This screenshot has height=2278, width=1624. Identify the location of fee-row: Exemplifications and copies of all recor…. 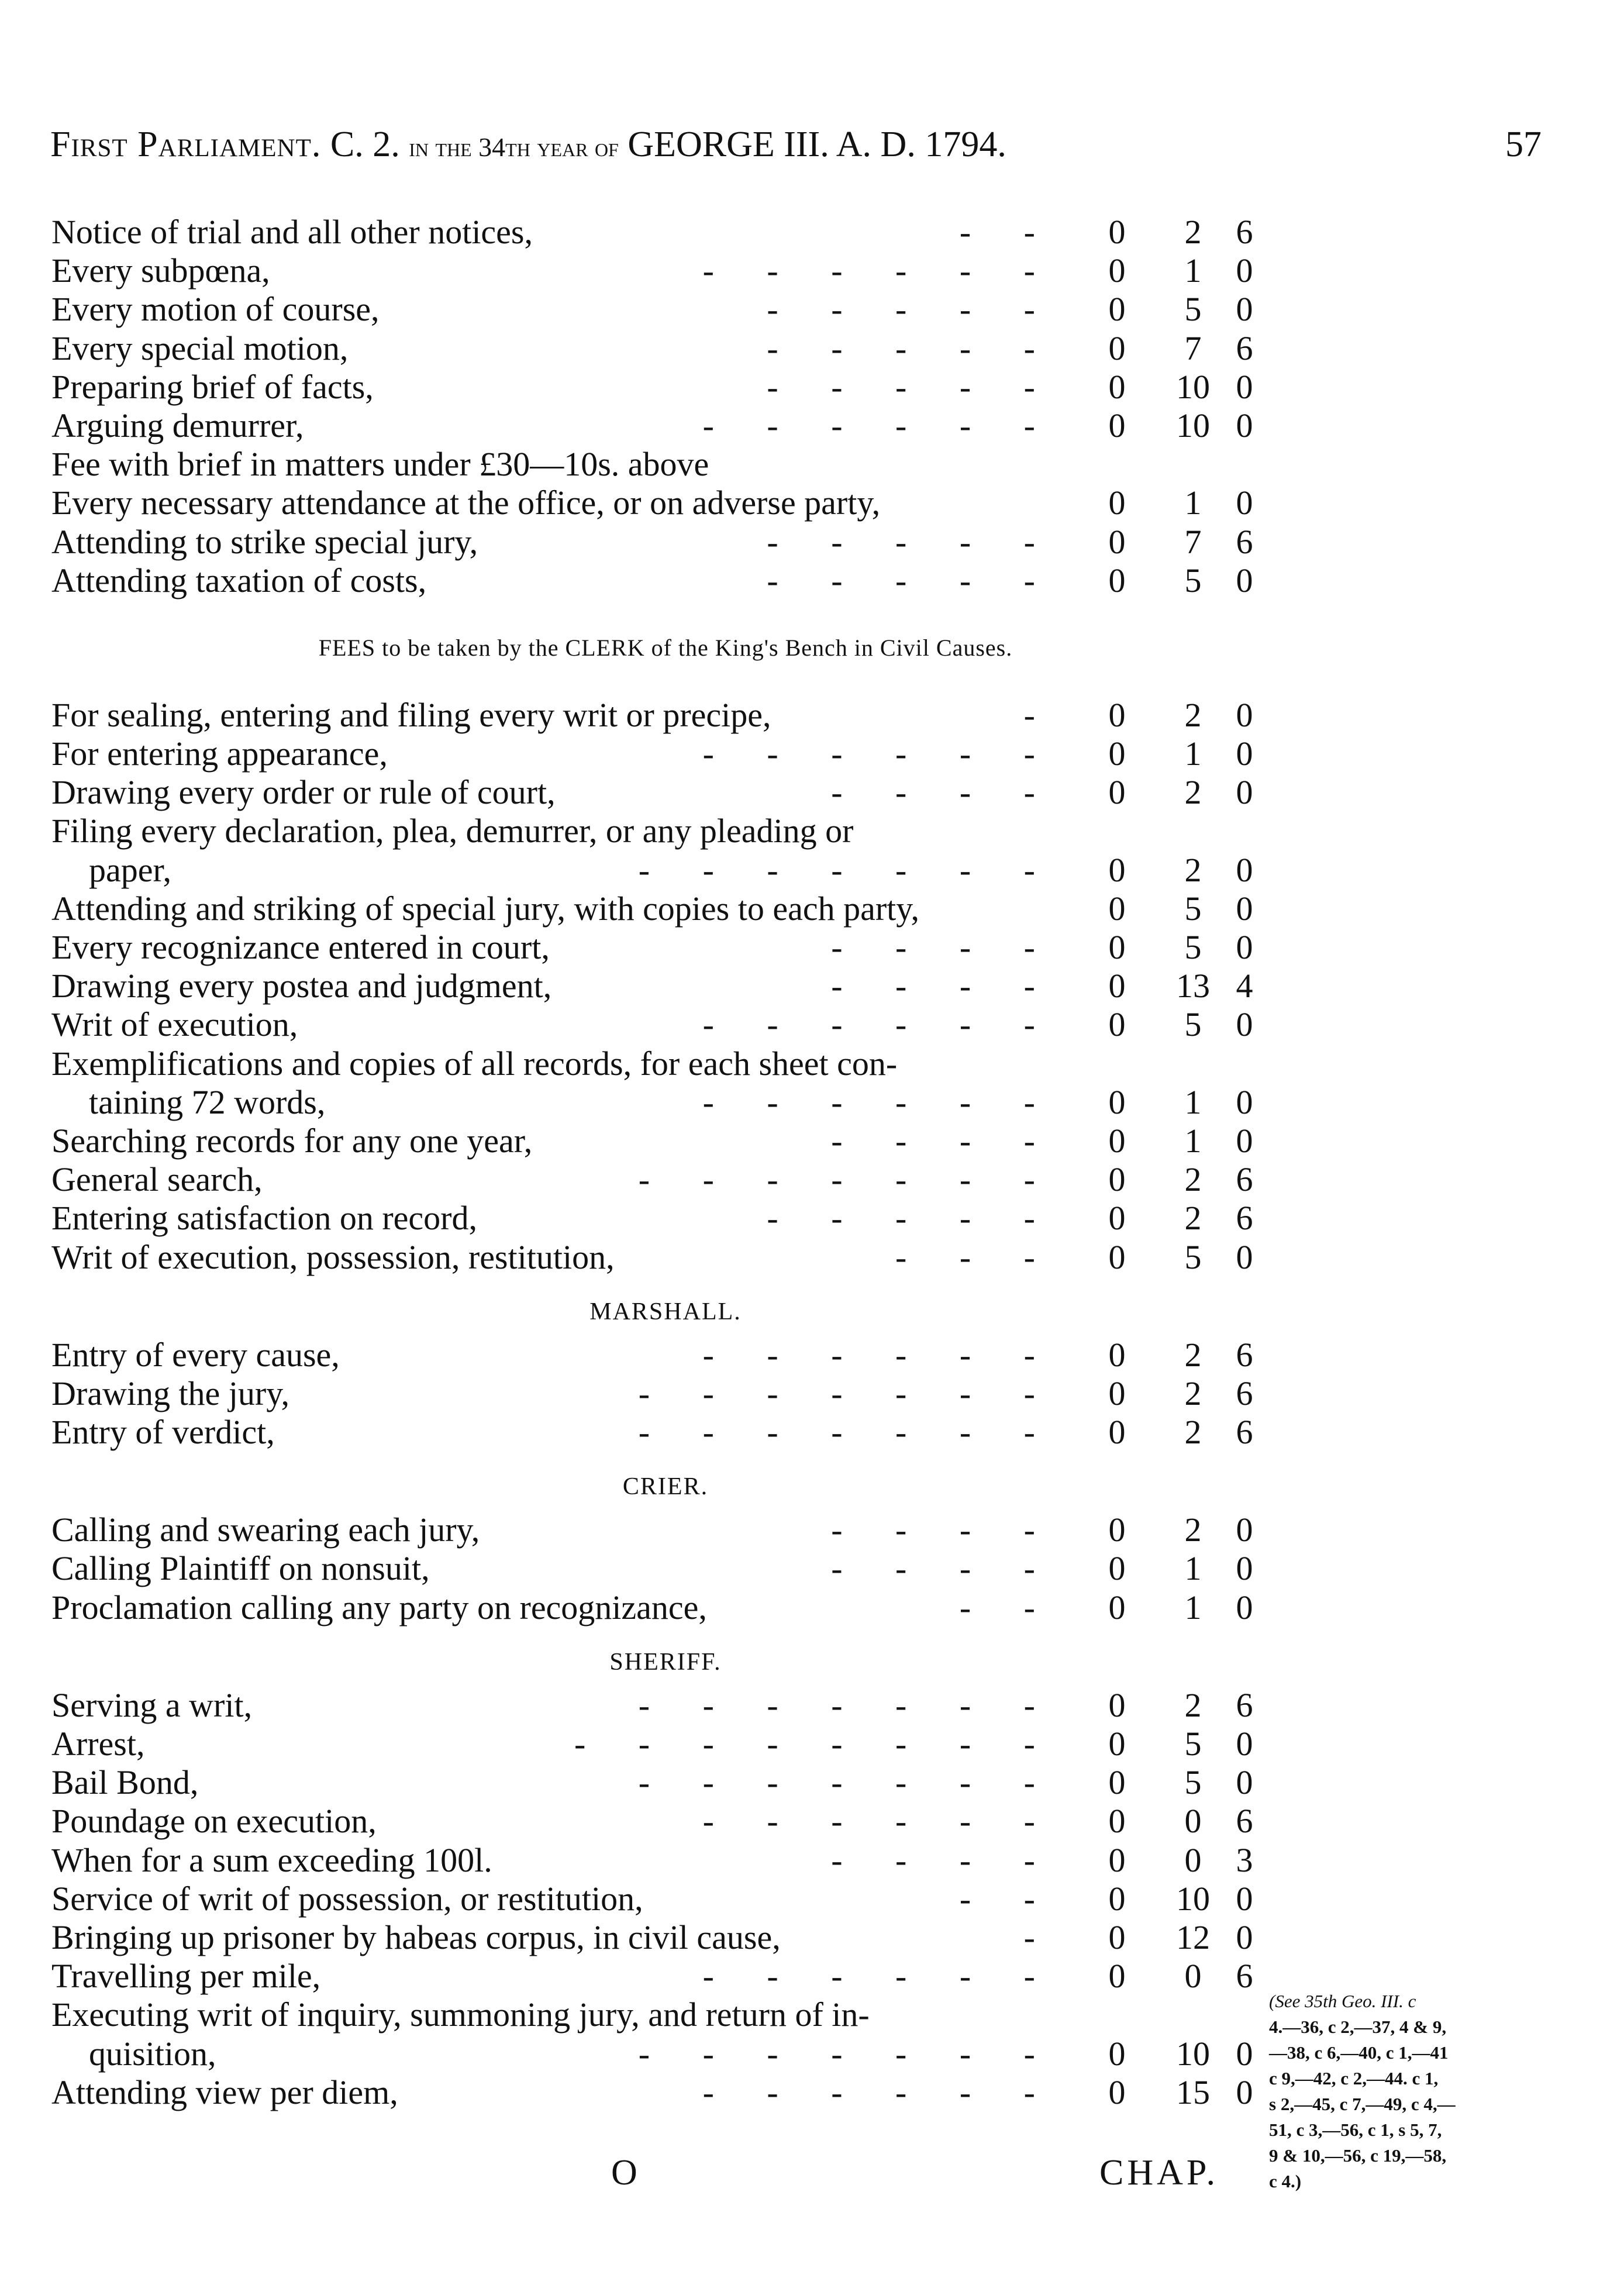
(666, 1064).